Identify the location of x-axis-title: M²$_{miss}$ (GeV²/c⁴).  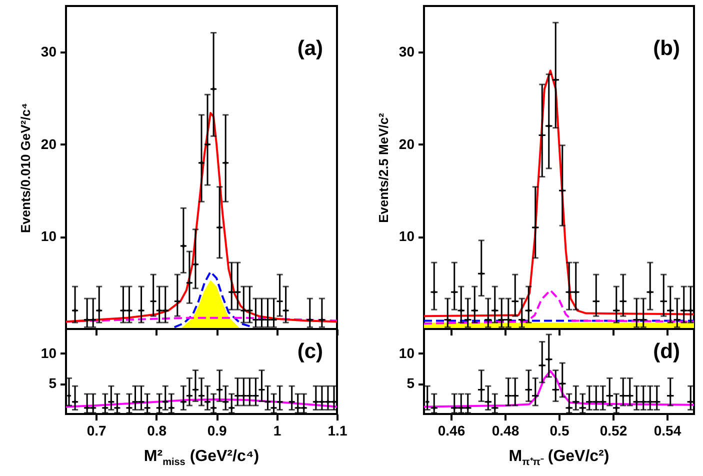
(202, 458).